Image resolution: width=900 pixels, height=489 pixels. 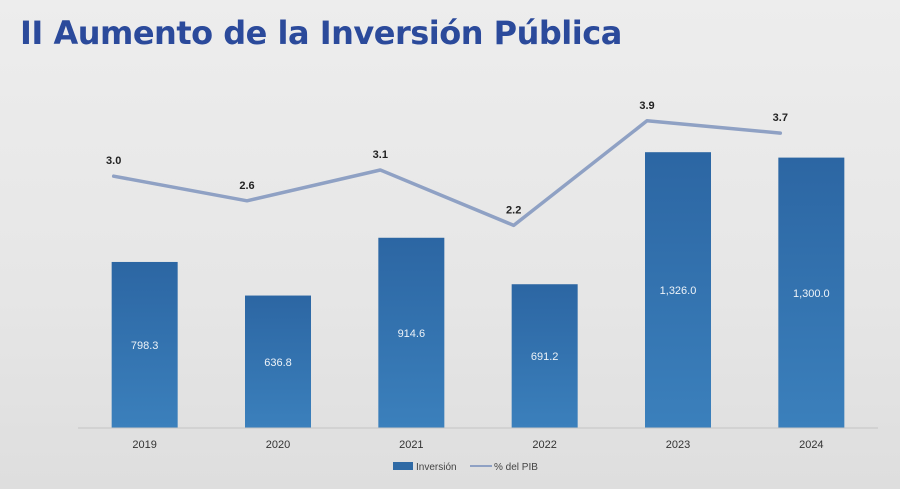 What do you see at coordinates (403, 466) in the screenshot?
I see `legend-swatch-inversion` at bounding box center [403, 466].